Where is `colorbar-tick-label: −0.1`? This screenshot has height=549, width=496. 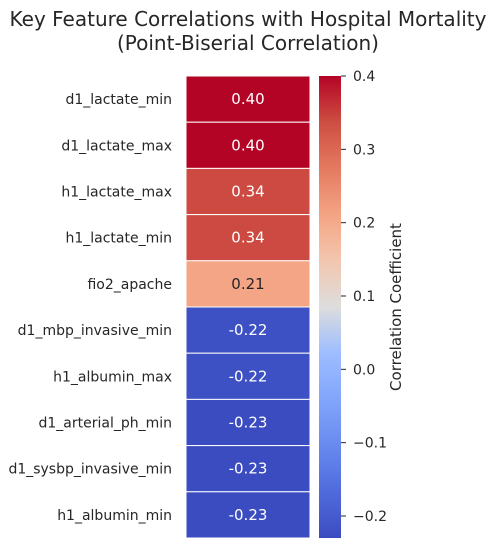
colorbar-tick-label: −0.1 is located at coordinates (370, 444).